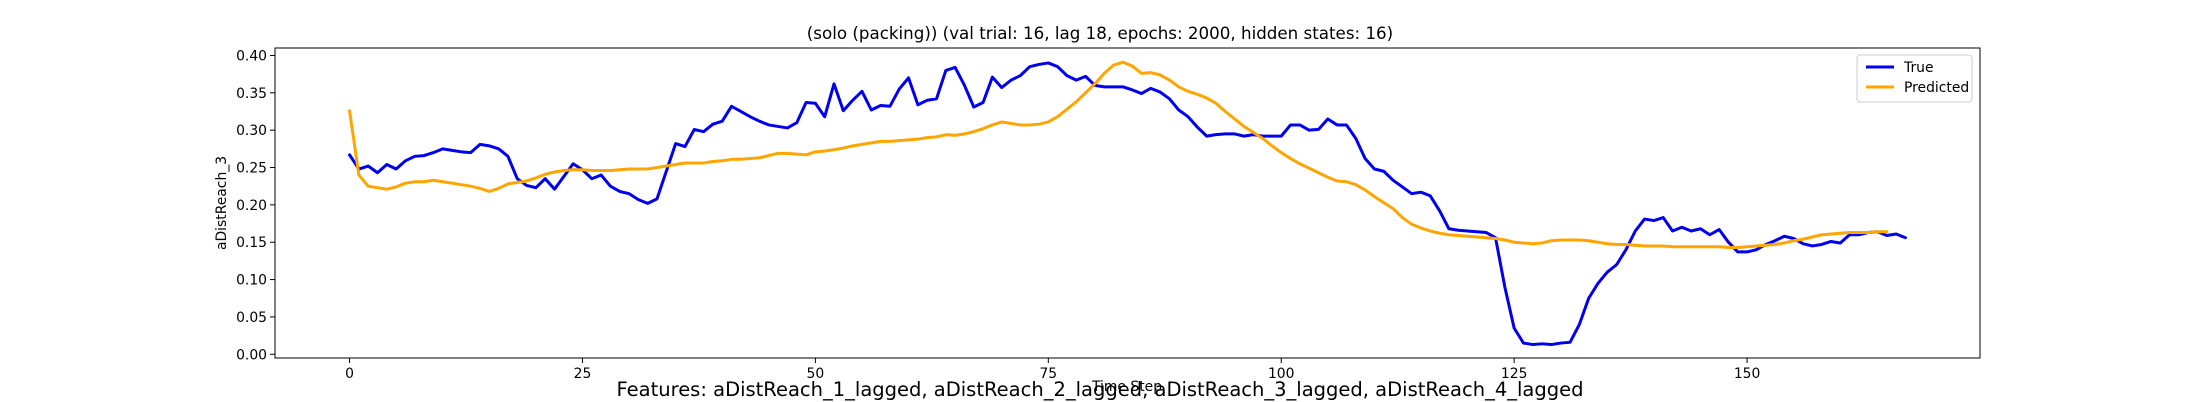 The width and height of the screenshot is (2200, 402). Describe the element at coordinates (251, 169) in the screenshot. I see `y-tick-label: 0.25` at that location.